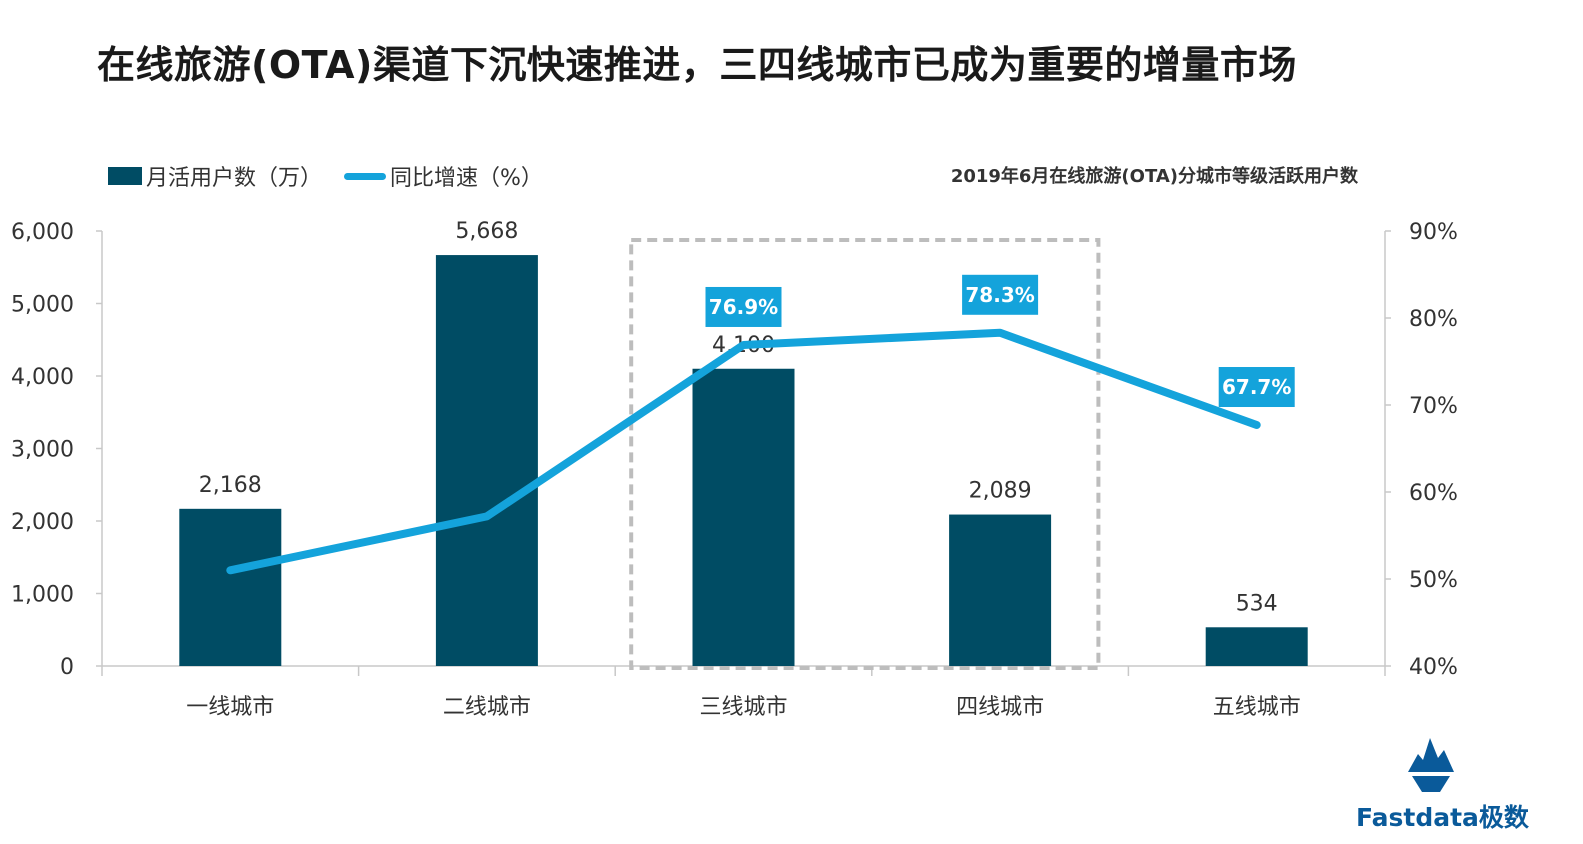  What do you see at coordinates (1433, 406) in the screenshot?
I see `y-right-tick-label: 70%` at bounding box center [1433, 406].